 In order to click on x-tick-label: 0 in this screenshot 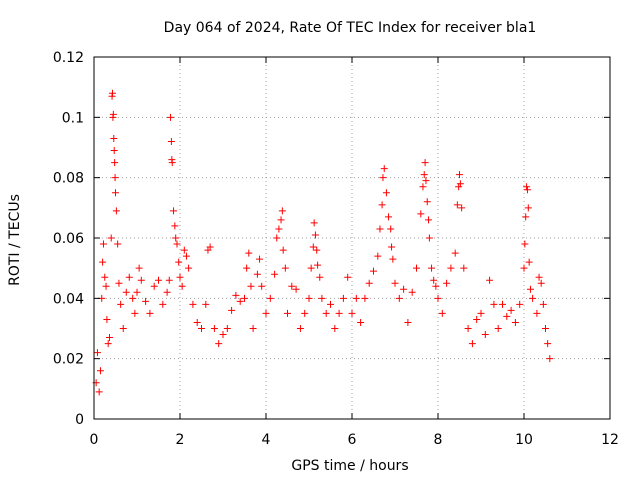, I will do `click(94, 440)`.